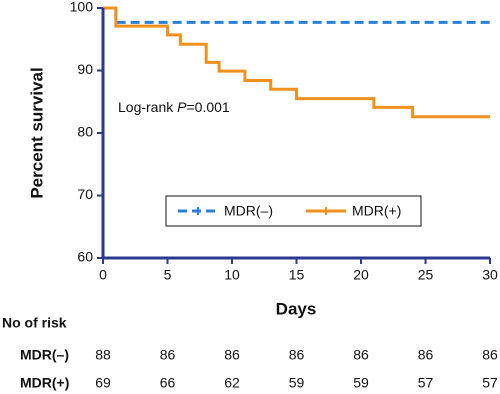 The image size is (500, 394). Describe the element at coordinates (297, 275) in the screenshot. I see `x-tick-label: 15` at that location.